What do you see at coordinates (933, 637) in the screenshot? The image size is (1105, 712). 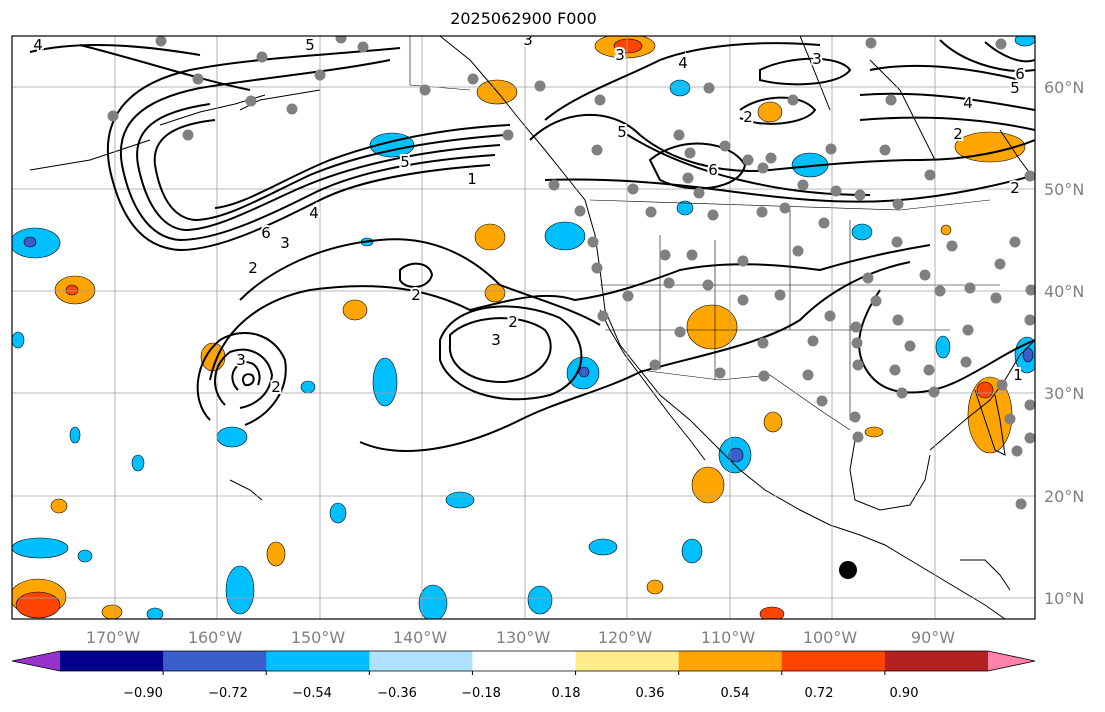 I see `lon-label: 90°W` at bounding box center [933, 637].